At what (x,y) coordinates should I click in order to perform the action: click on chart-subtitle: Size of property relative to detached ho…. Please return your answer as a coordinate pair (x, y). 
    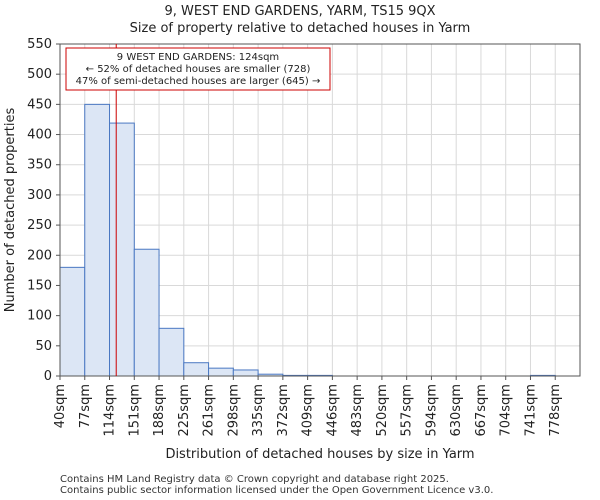
    Looking at the image, I should click on (300, 28).